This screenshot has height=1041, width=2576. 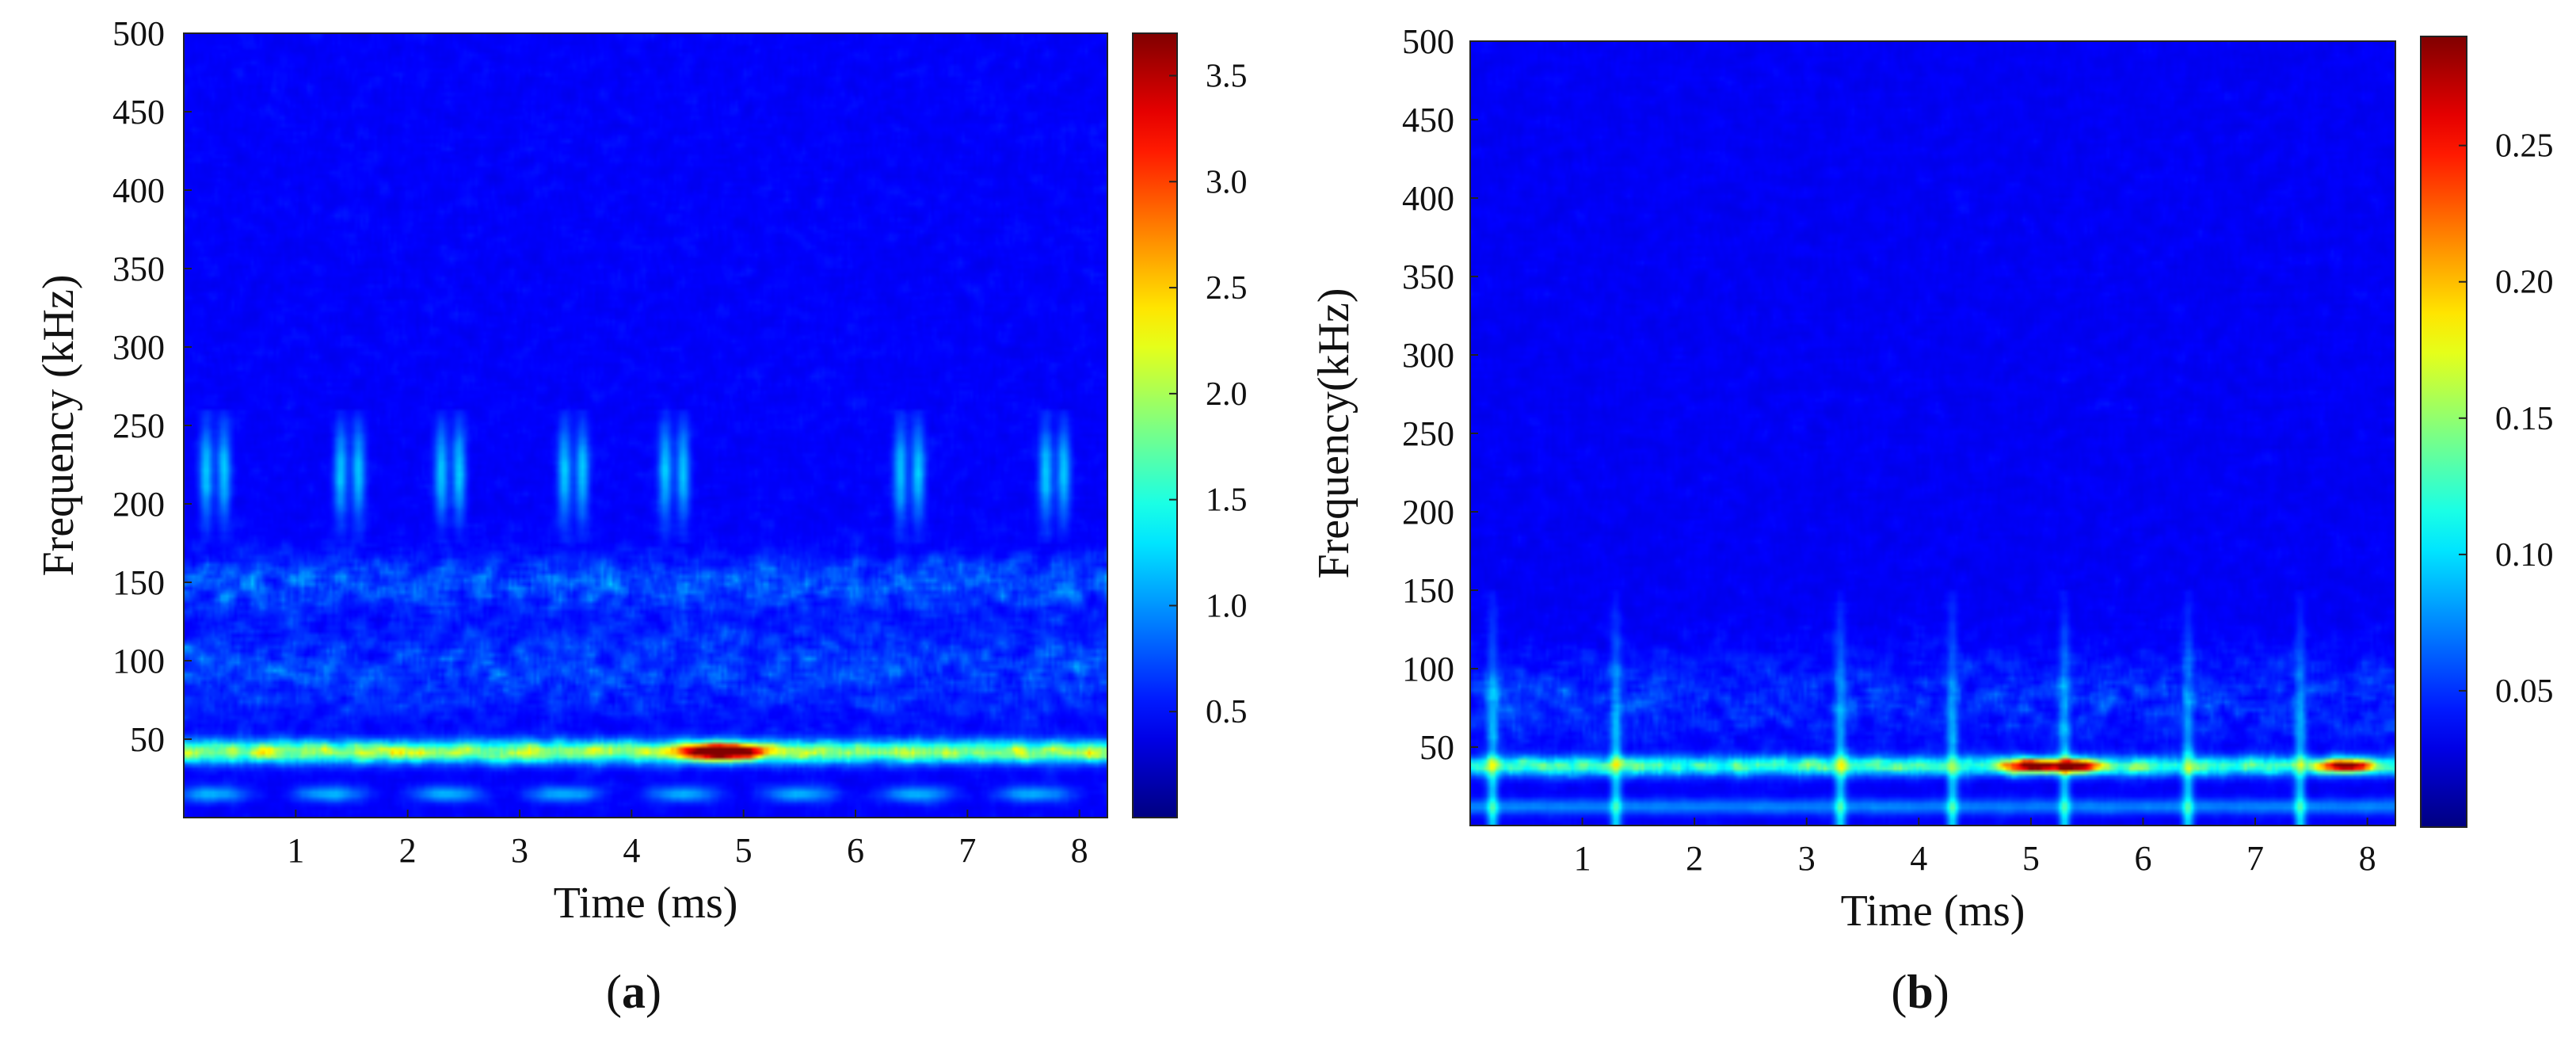 I want to click on y-axis-title: Frequency (kHz), so click(x=58, y=426).